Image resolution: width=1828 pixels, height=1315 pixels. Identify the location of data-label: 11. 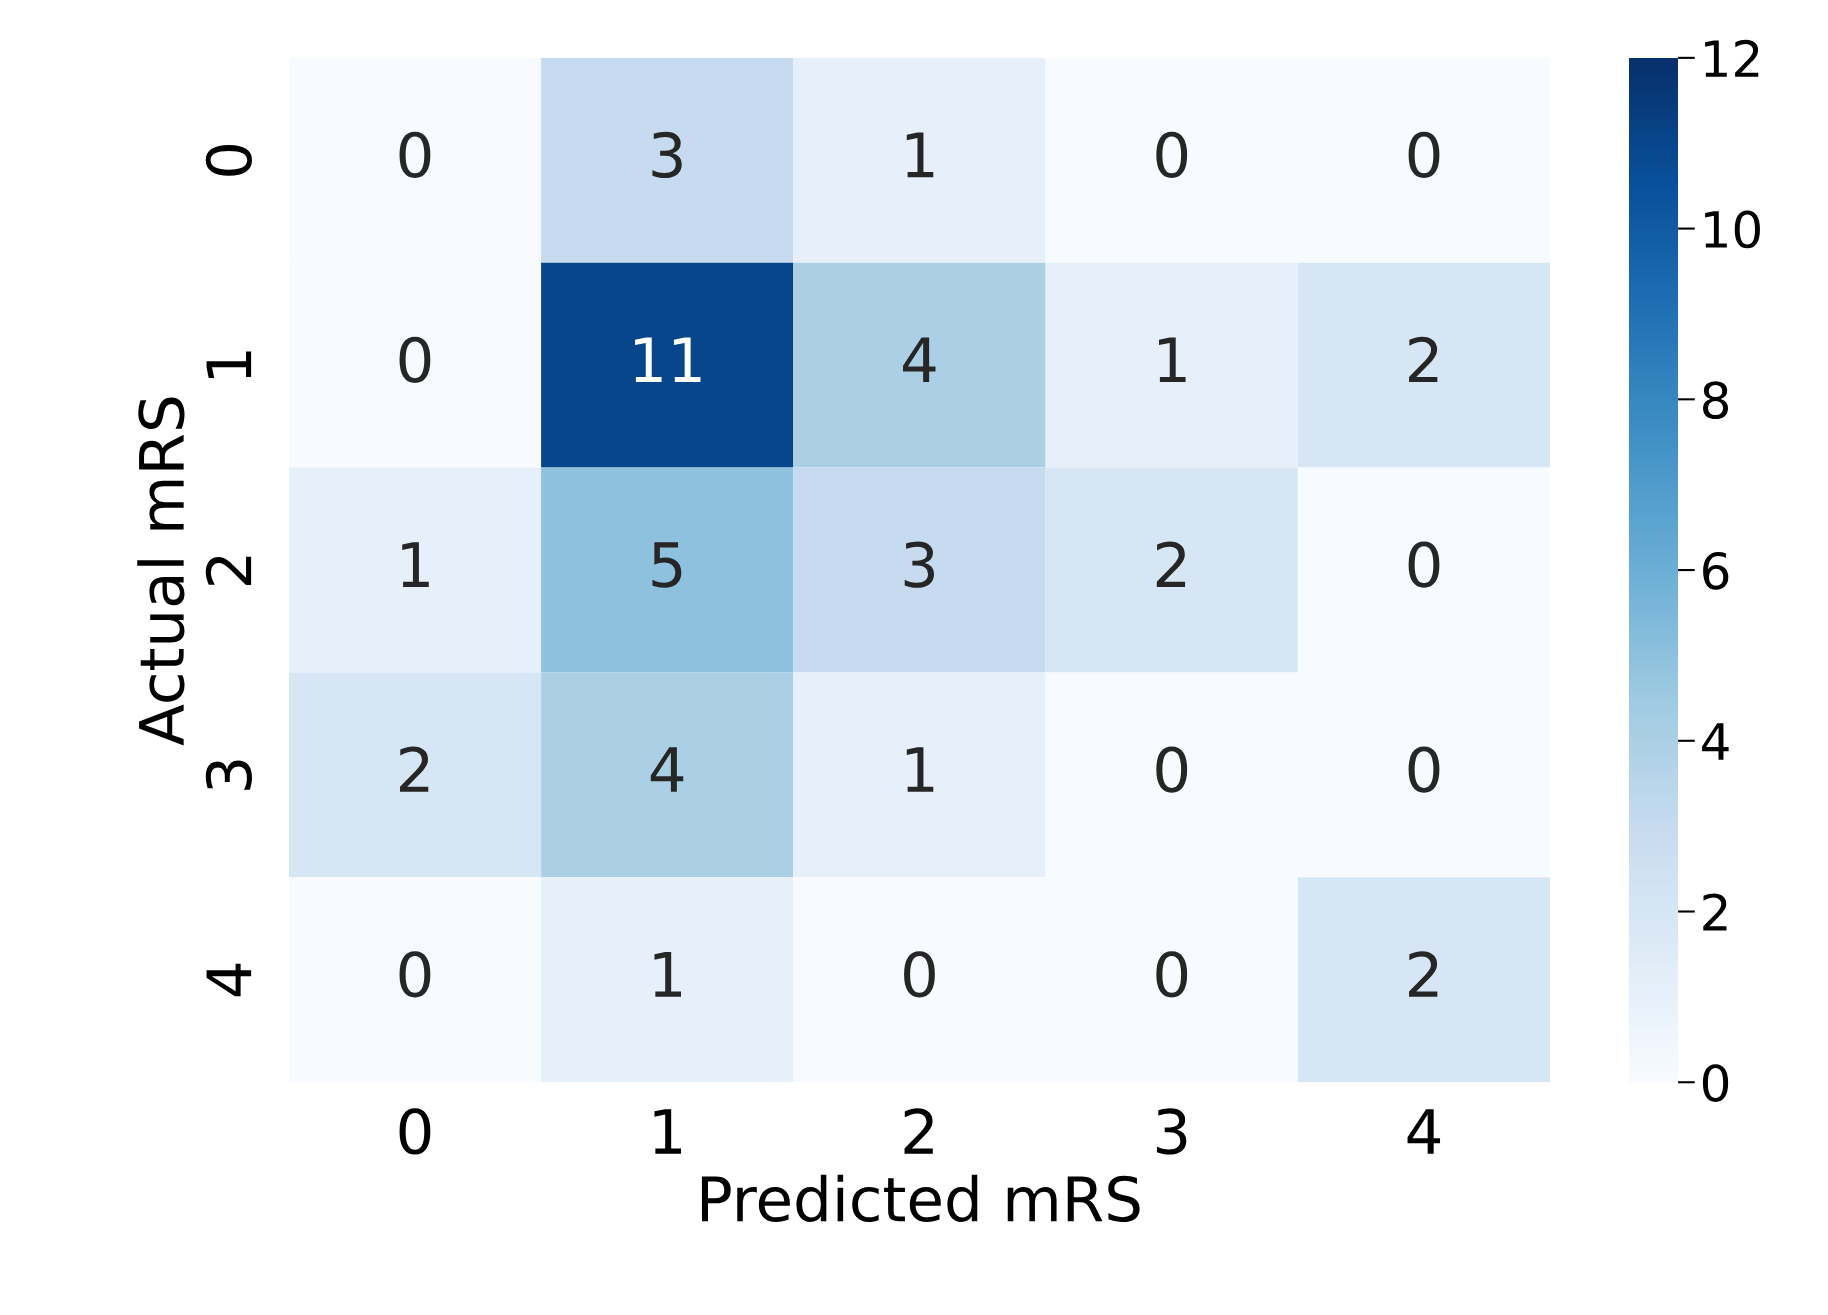
(668, 360).